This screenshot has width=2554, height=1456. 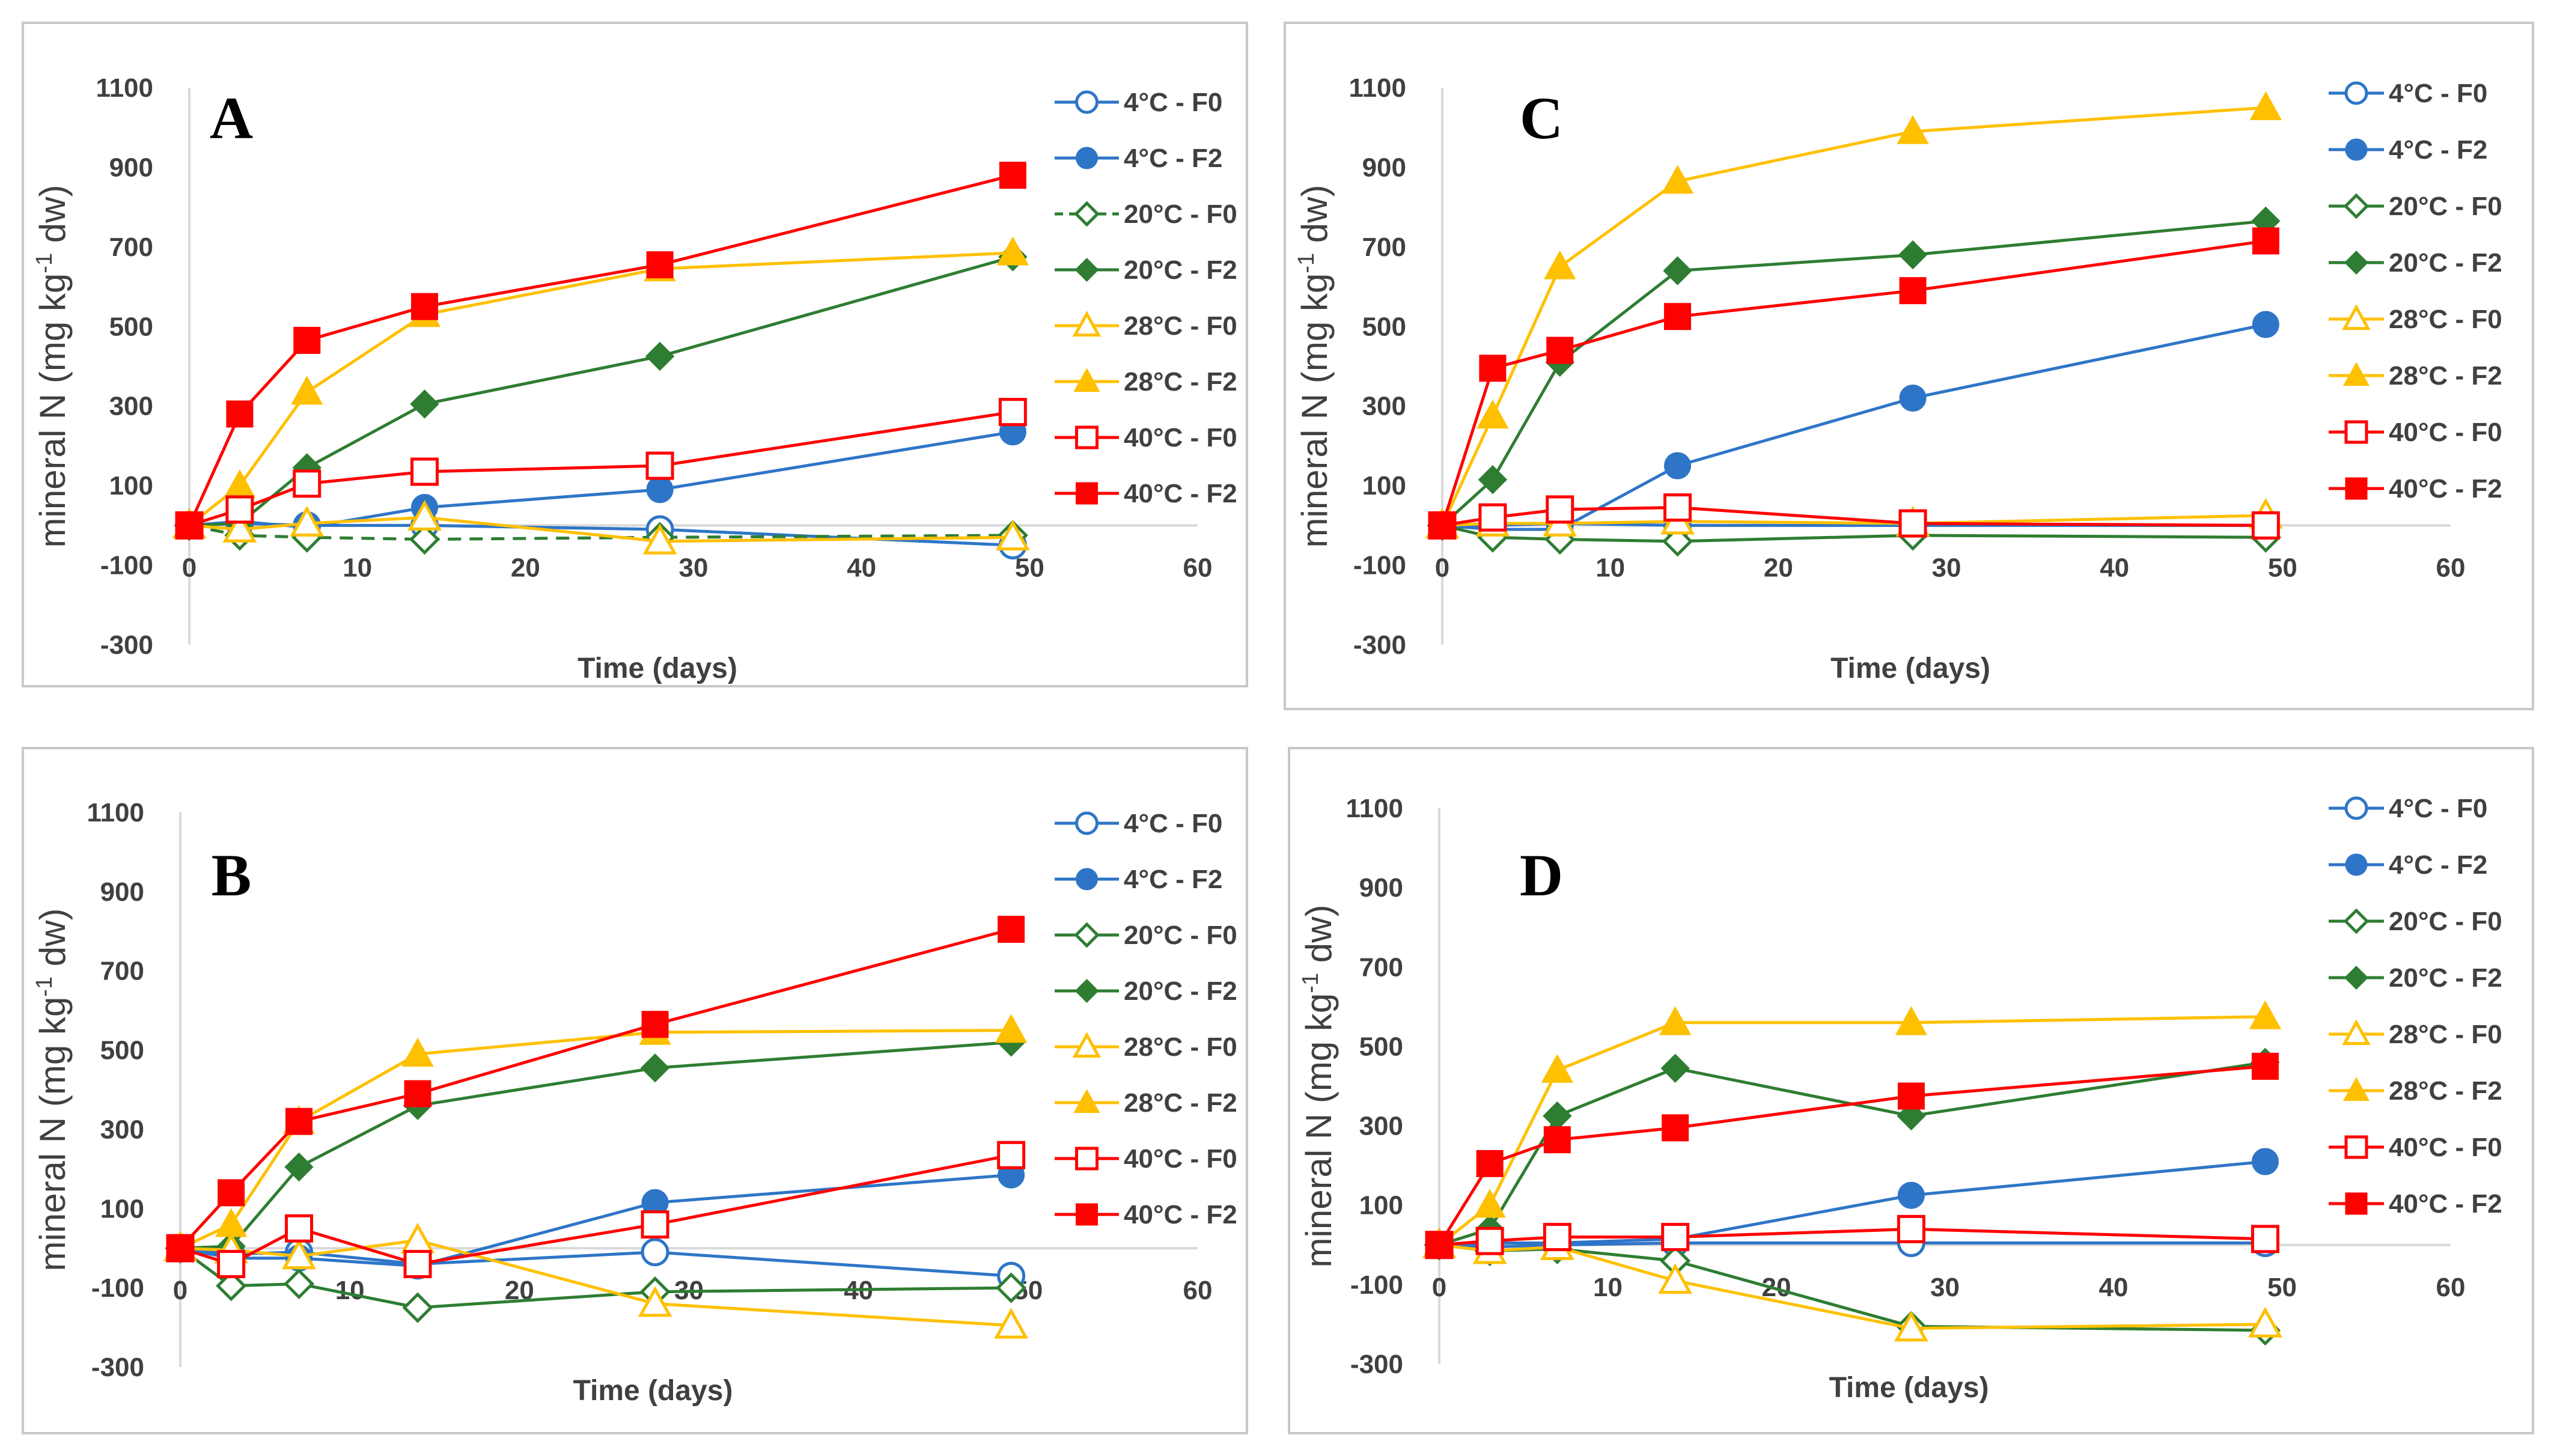 What do you see at coordinates (1442, 567) in the screenshot?
I see `x-tick-label: 0` at bounding box center [1442, 567].